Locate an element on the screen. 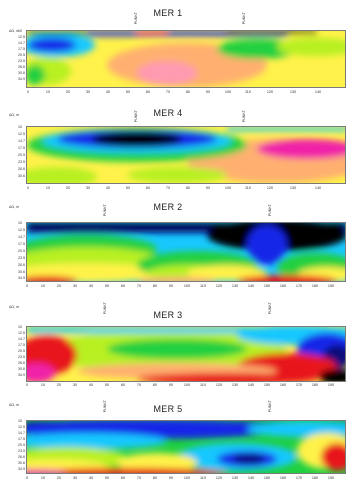  x-tick: 100 is located at coordinates (228, 92).